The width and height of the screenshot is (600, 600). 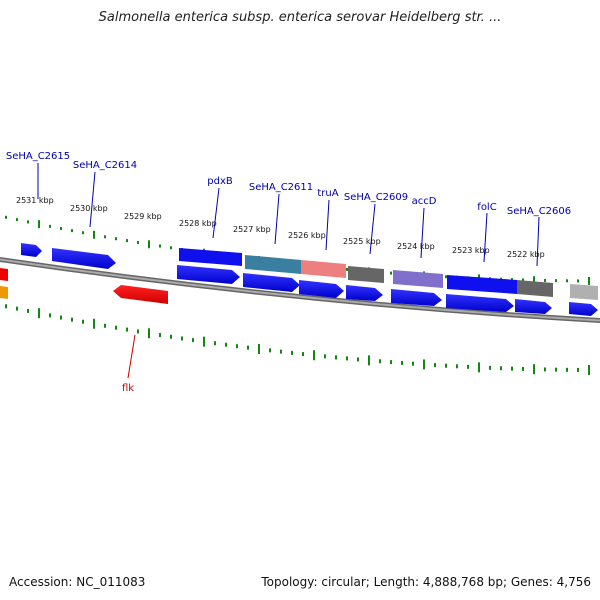 I want to click on accession-label: Accession: NC_011083, so click(x=77, y=582).